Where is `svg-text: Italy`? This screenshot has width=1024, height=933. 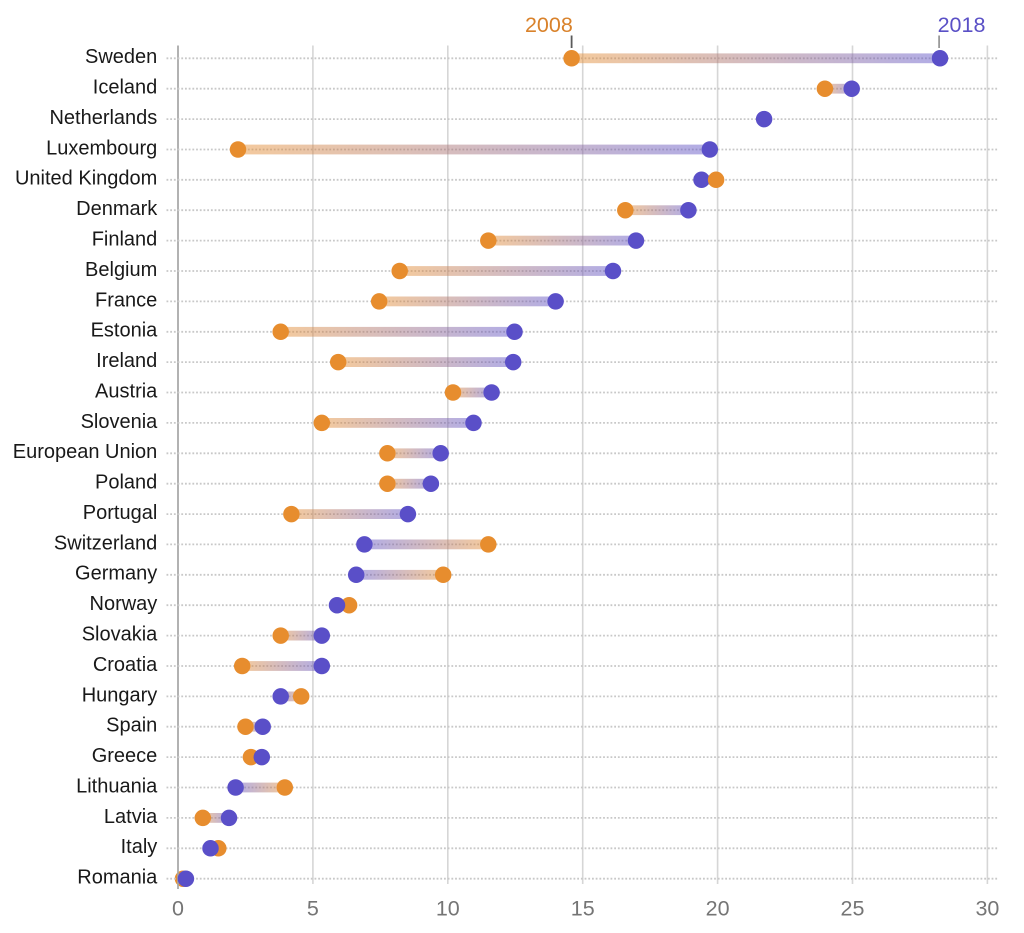 svg-text: Italy is located at coordinates (139, 847).